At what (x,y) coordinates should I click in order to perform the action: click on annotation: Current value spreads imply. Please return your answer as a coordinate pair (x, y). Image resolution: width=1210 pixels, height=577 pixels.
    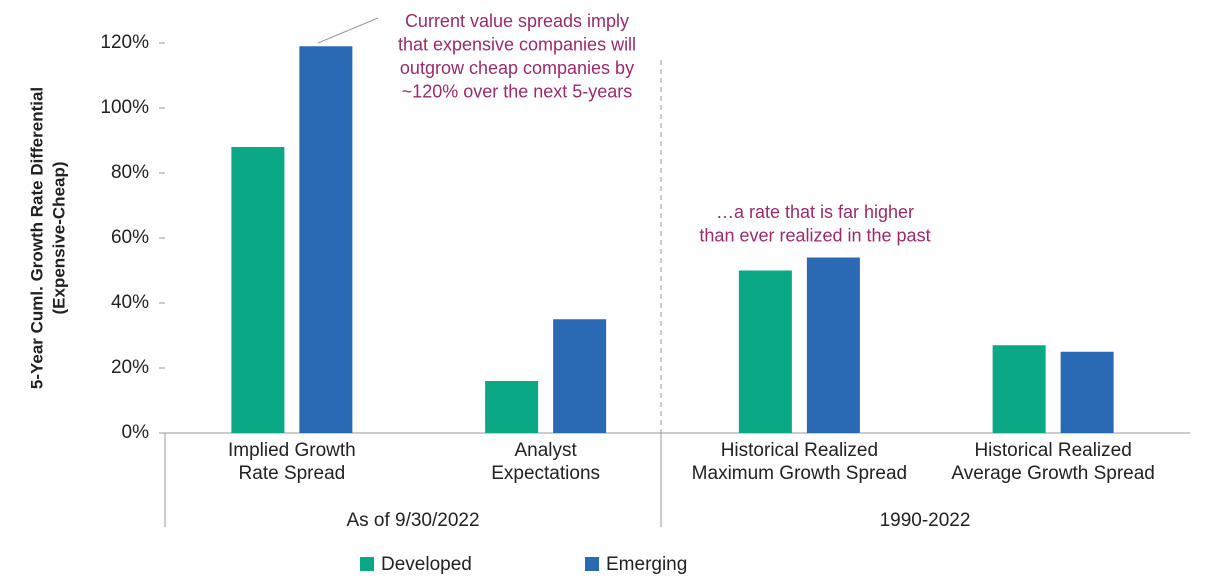
    Looking at the image, I should click on (517, 21).